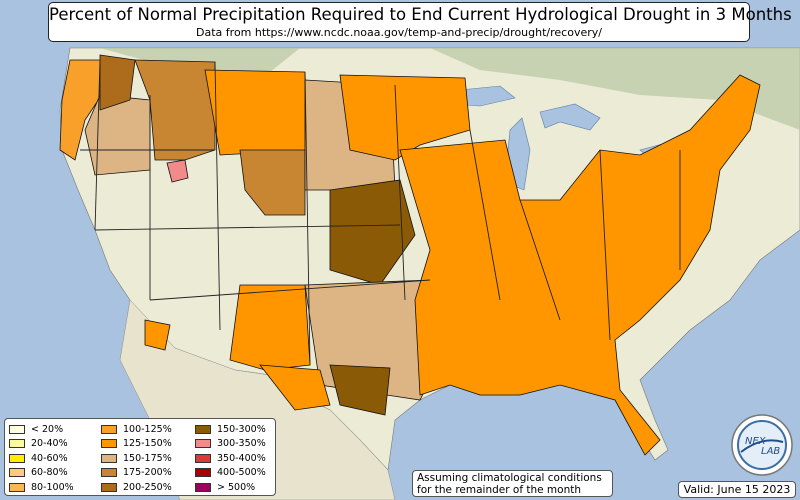  I want to click on legend-item: 40-60%, so click(41, 458).